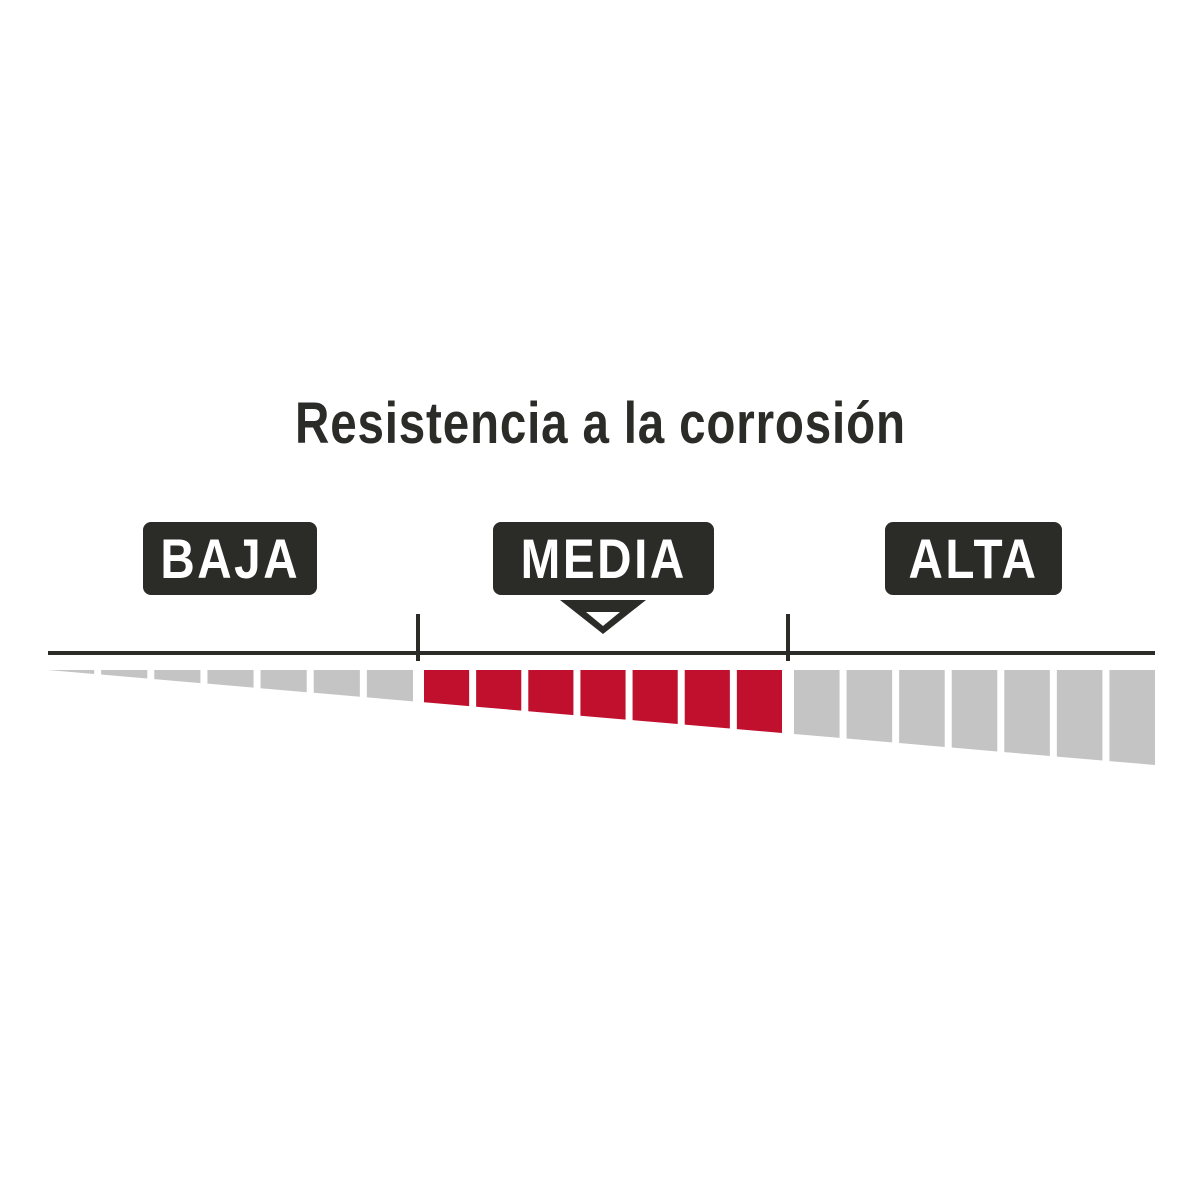 This screenshot has height=1200, width=1200. I want to click on level-label-text: ALTA, so click(973, 558).